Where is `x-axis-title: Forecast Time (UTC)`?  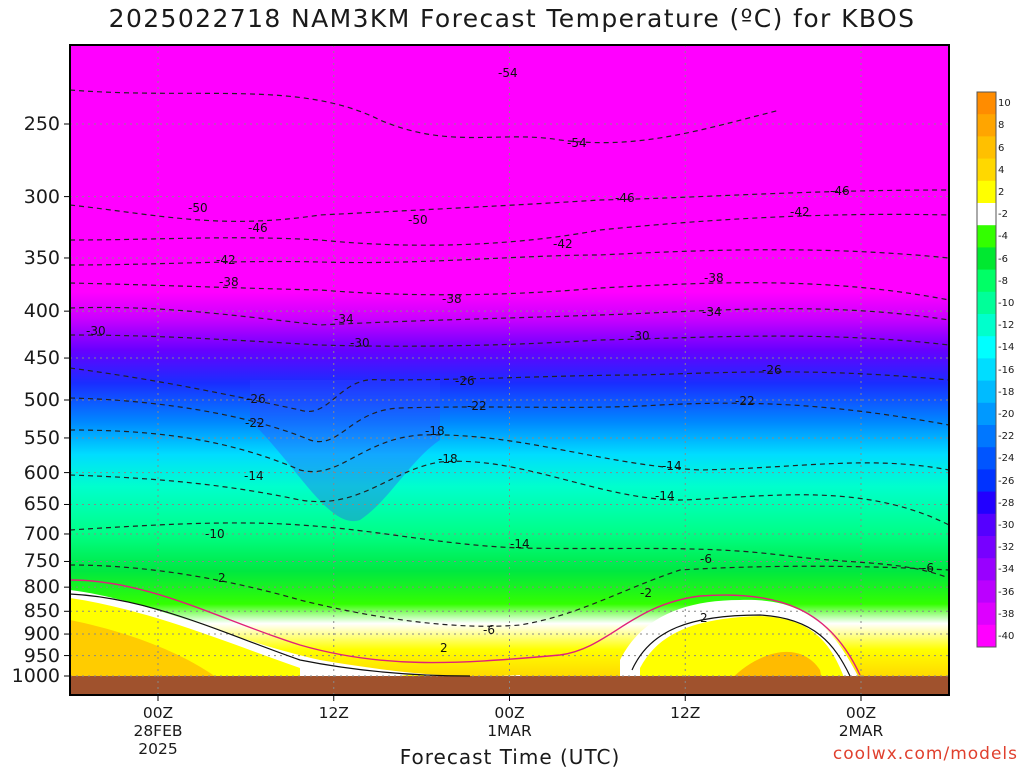
x-axis-title: Forecast Time (UTC) is located at coordinates (510, 757).